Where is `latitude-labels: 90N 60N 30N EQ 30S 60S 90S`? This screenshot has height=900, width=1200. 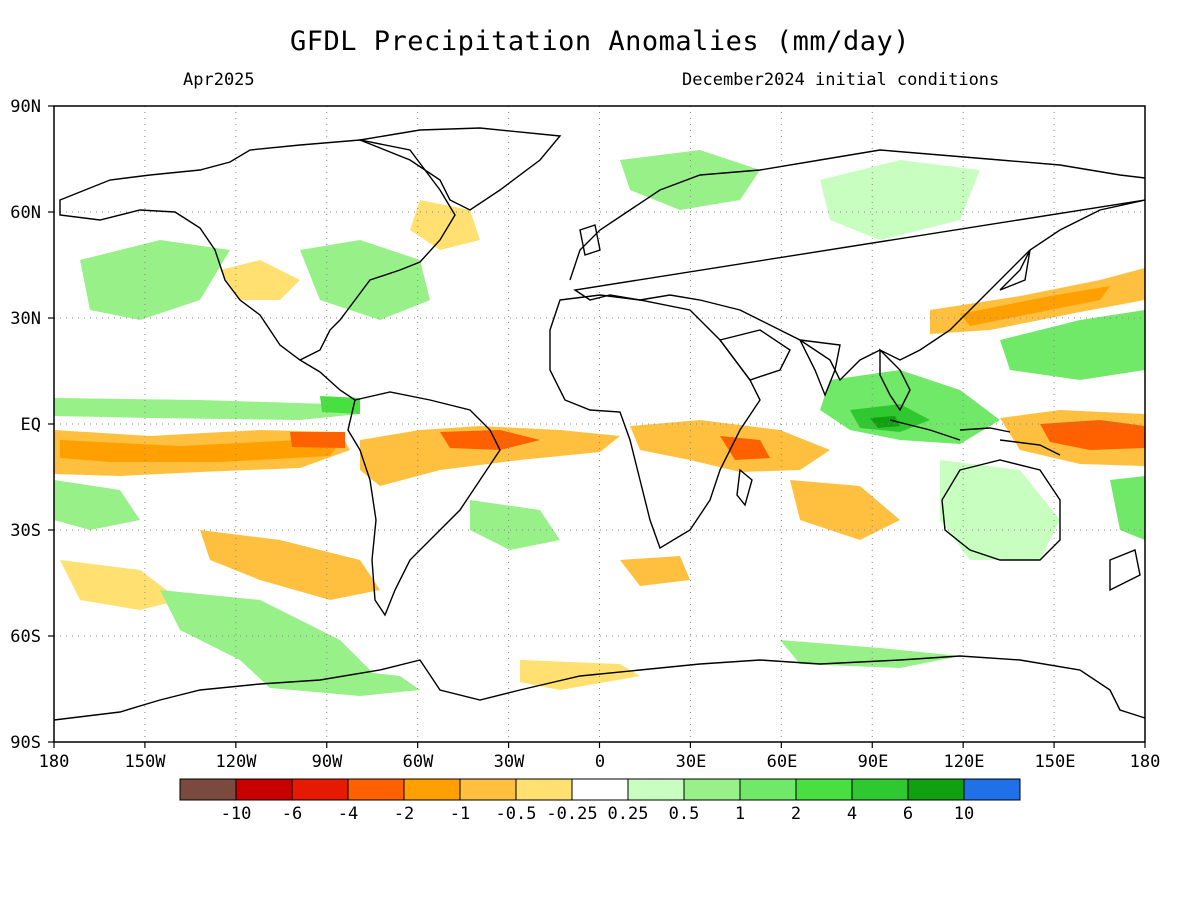
latitude-labels: 90N 60N 30N EQ 30S 60S 90S is located at coordinates (25, 425).